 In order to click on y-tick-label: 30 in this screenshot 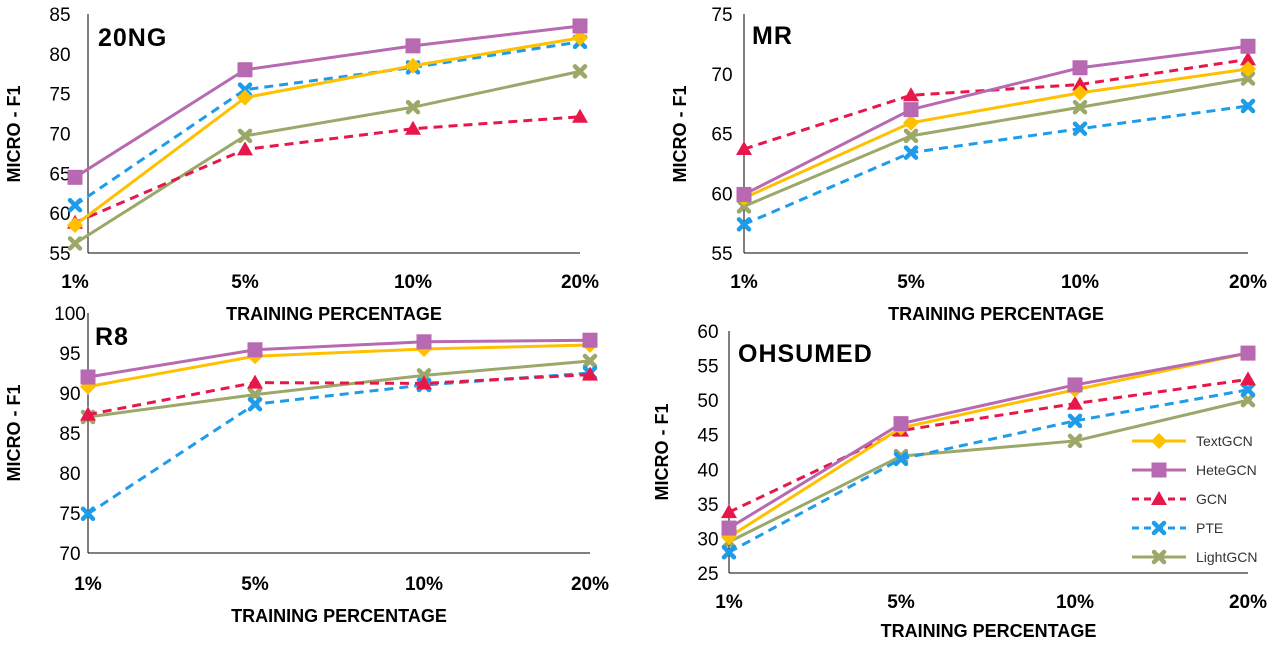, I will do `click(707, 539)`.